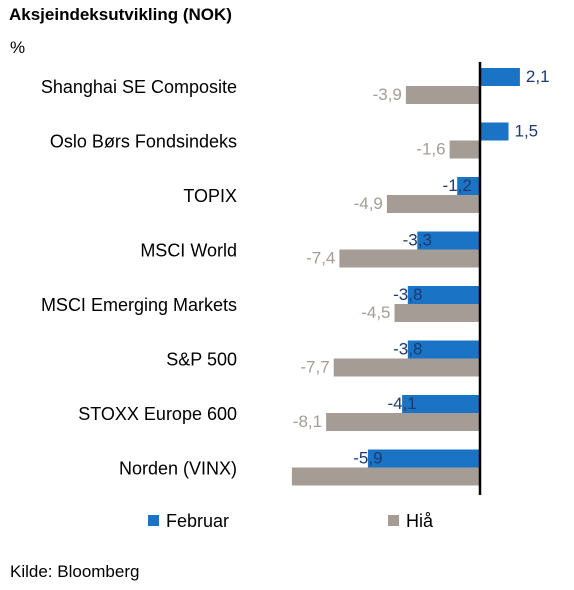 The height and width of the screenshot is (590, 574). Describe the element at coordinates (527, 131) in the screenshot. I see `value-label-februar: 1,5` at that location.